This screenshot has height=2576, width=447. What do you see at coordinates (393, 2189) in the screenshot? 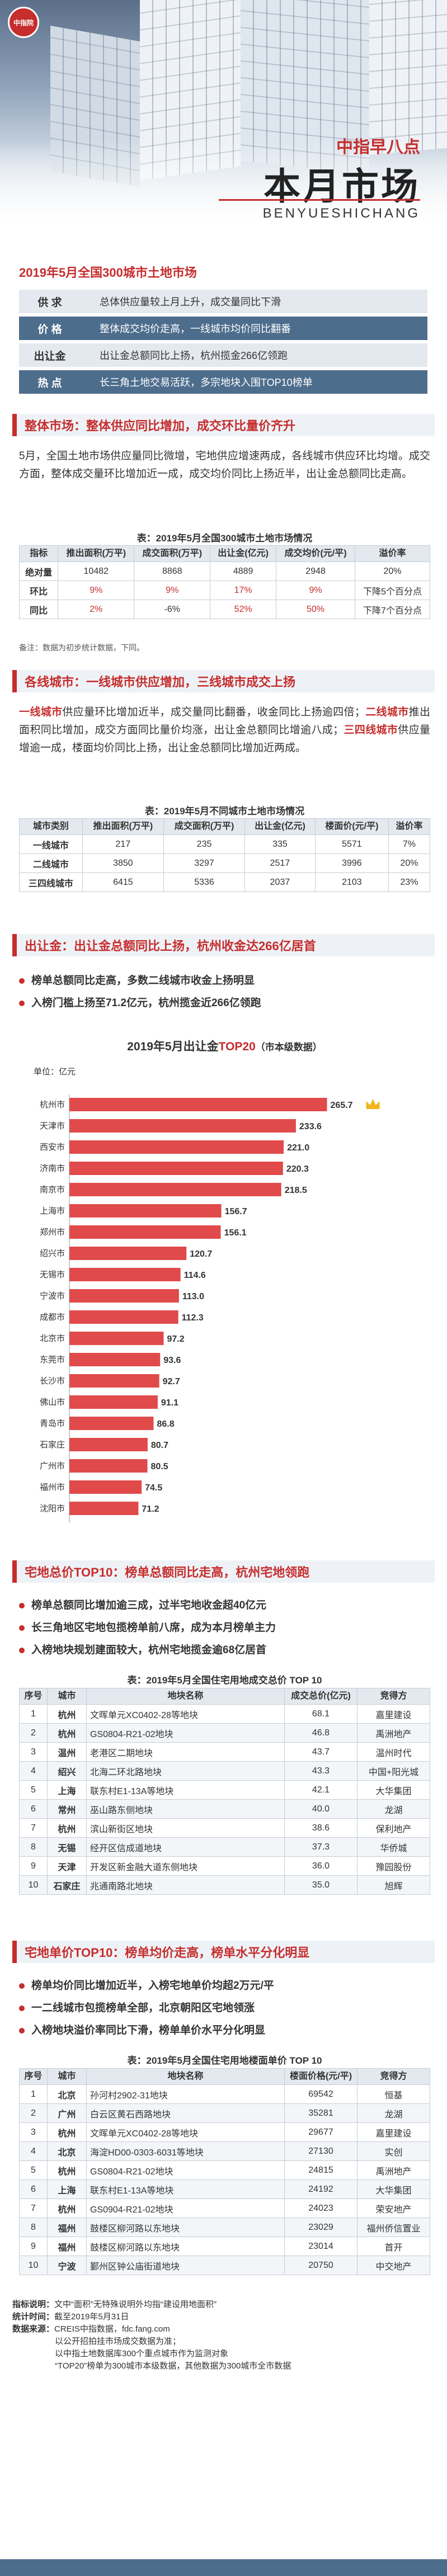
I see `table-cell: 大华集团` at bounding box center [393, 2189].